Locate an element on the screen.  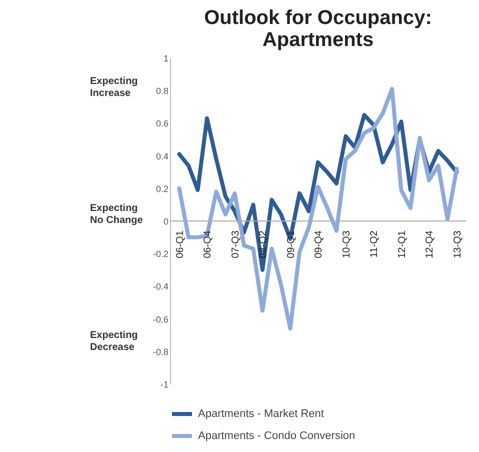
x-tick-label: 07-Q3 is located at coordinates (236, 244).